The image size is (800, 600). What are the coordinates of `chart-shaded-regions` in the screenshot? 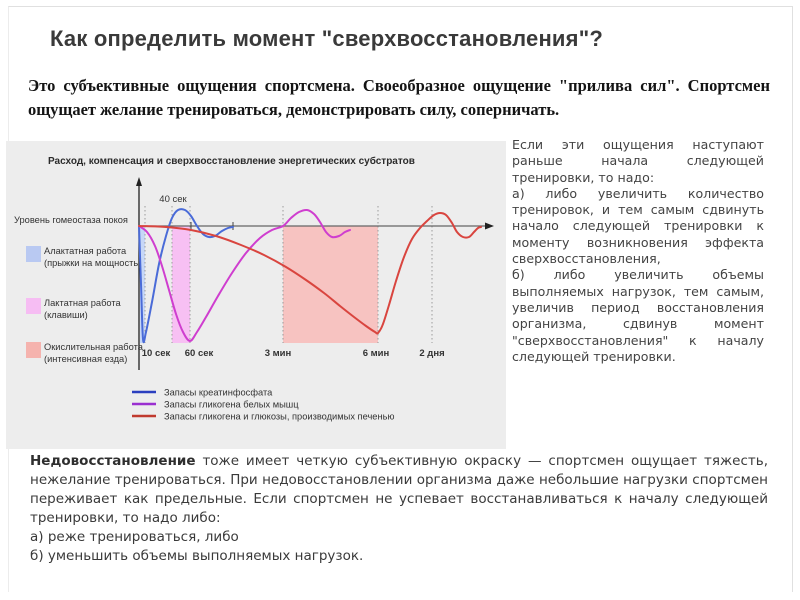 It's located at (259, 284).